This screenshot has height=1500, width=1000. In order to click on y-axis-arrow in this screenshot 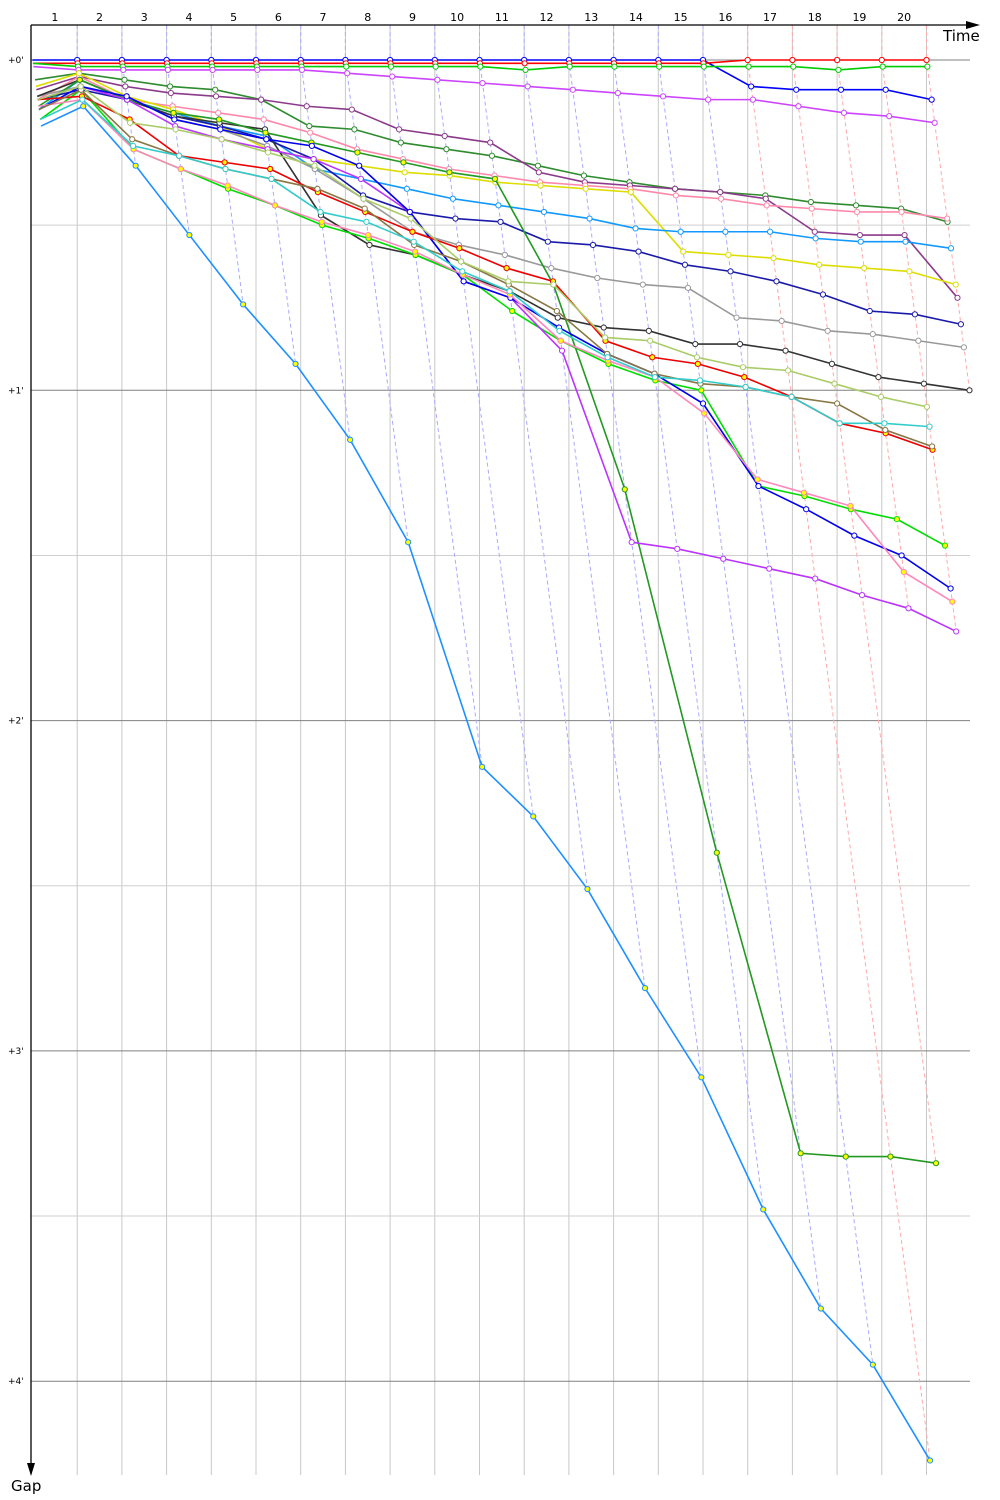, I will do `click(31, 1469)`.